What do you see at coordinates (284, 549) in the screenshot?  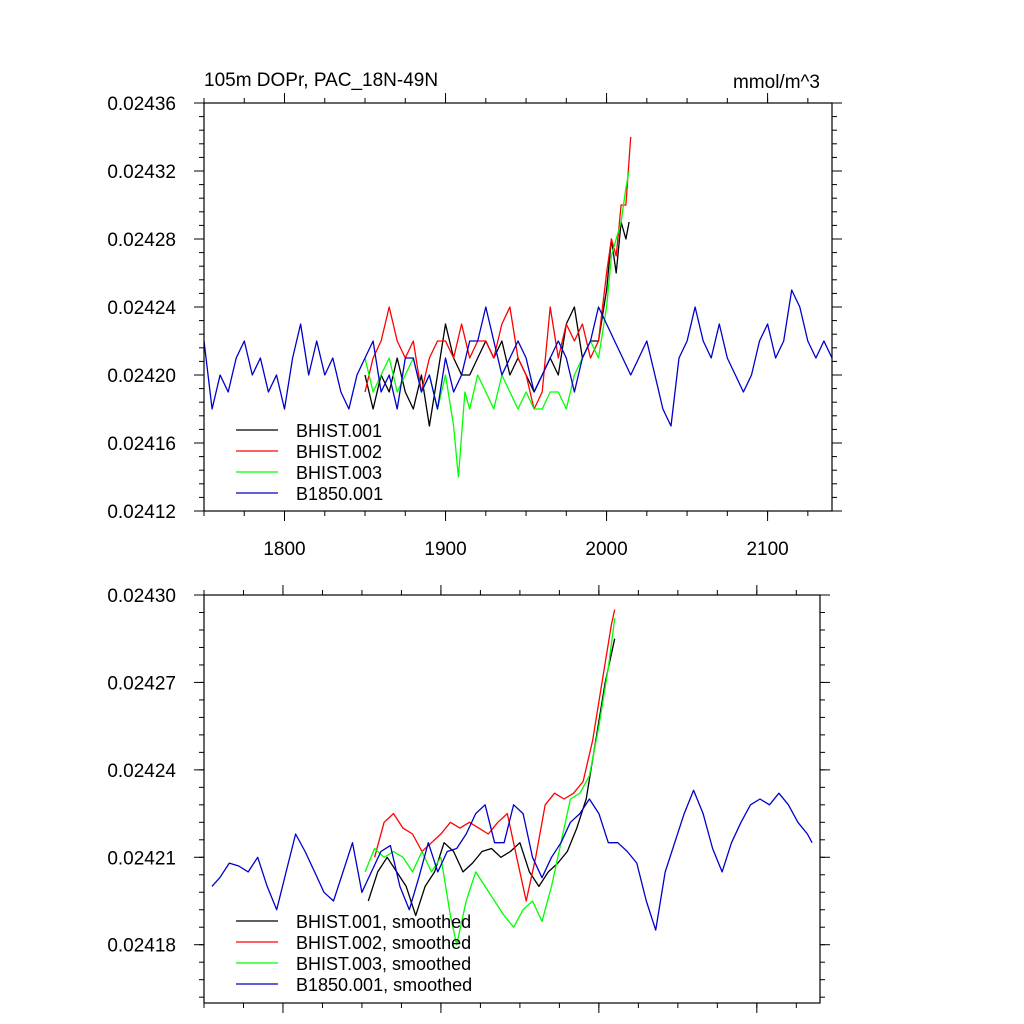 I see `x-tick-label: 1800` at bounding box center [284, 549].